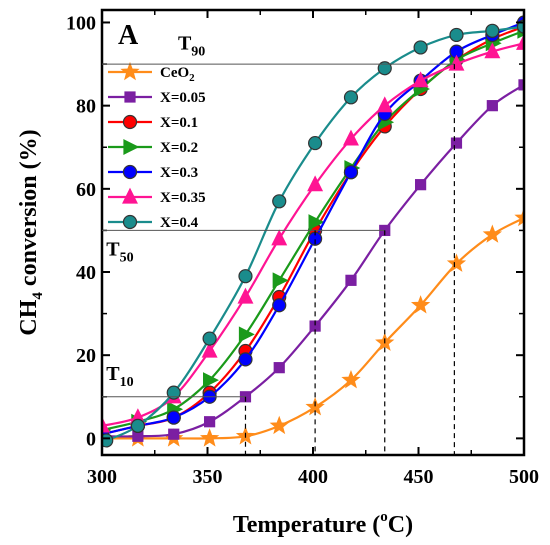 The height and width of the screenshot is (545, 550). What do you see at coordinates (153, 147) in the screenshot?
I see `legend-item-3: X=0.2` at bounding box center [153, 147].